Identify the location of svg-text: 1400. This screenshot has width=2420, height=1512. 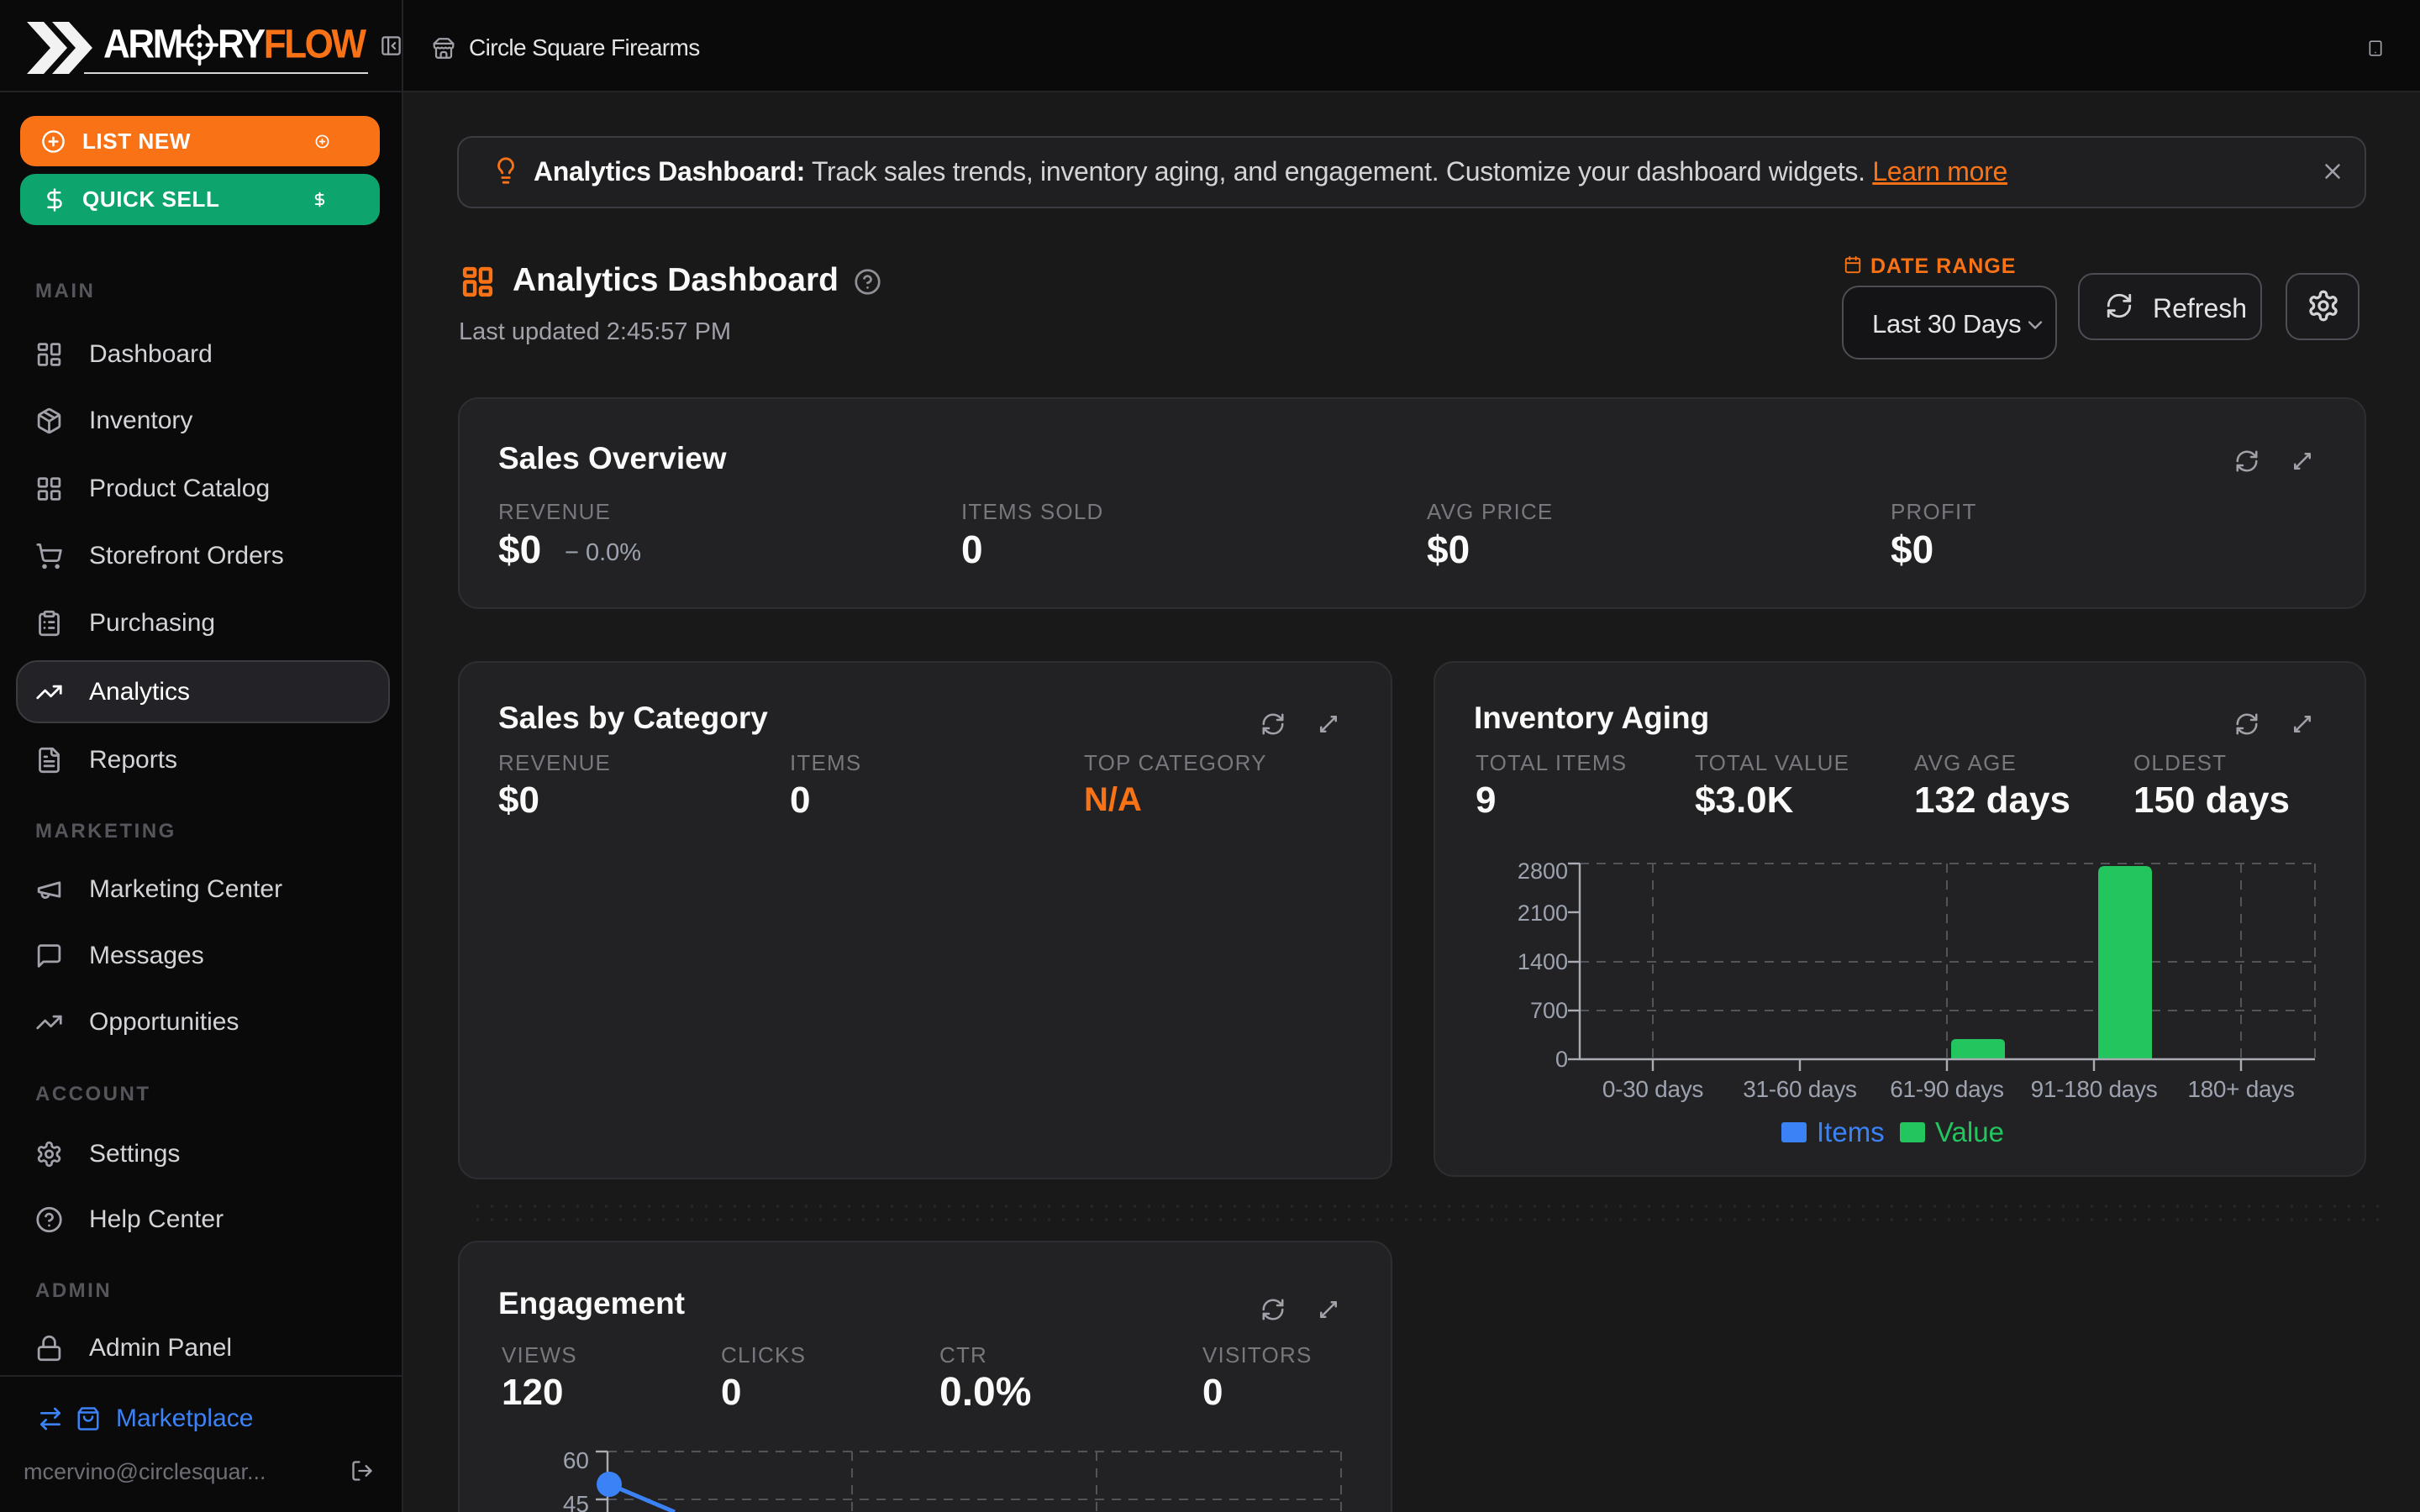
(1543, 961).